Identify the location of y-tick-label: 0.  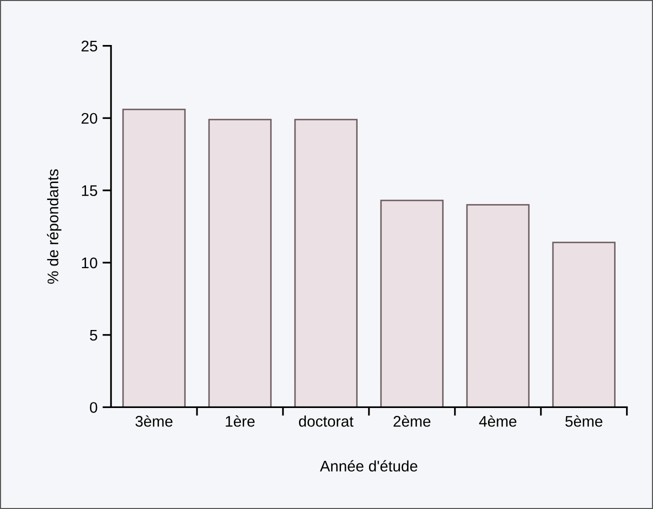
(94, 407).